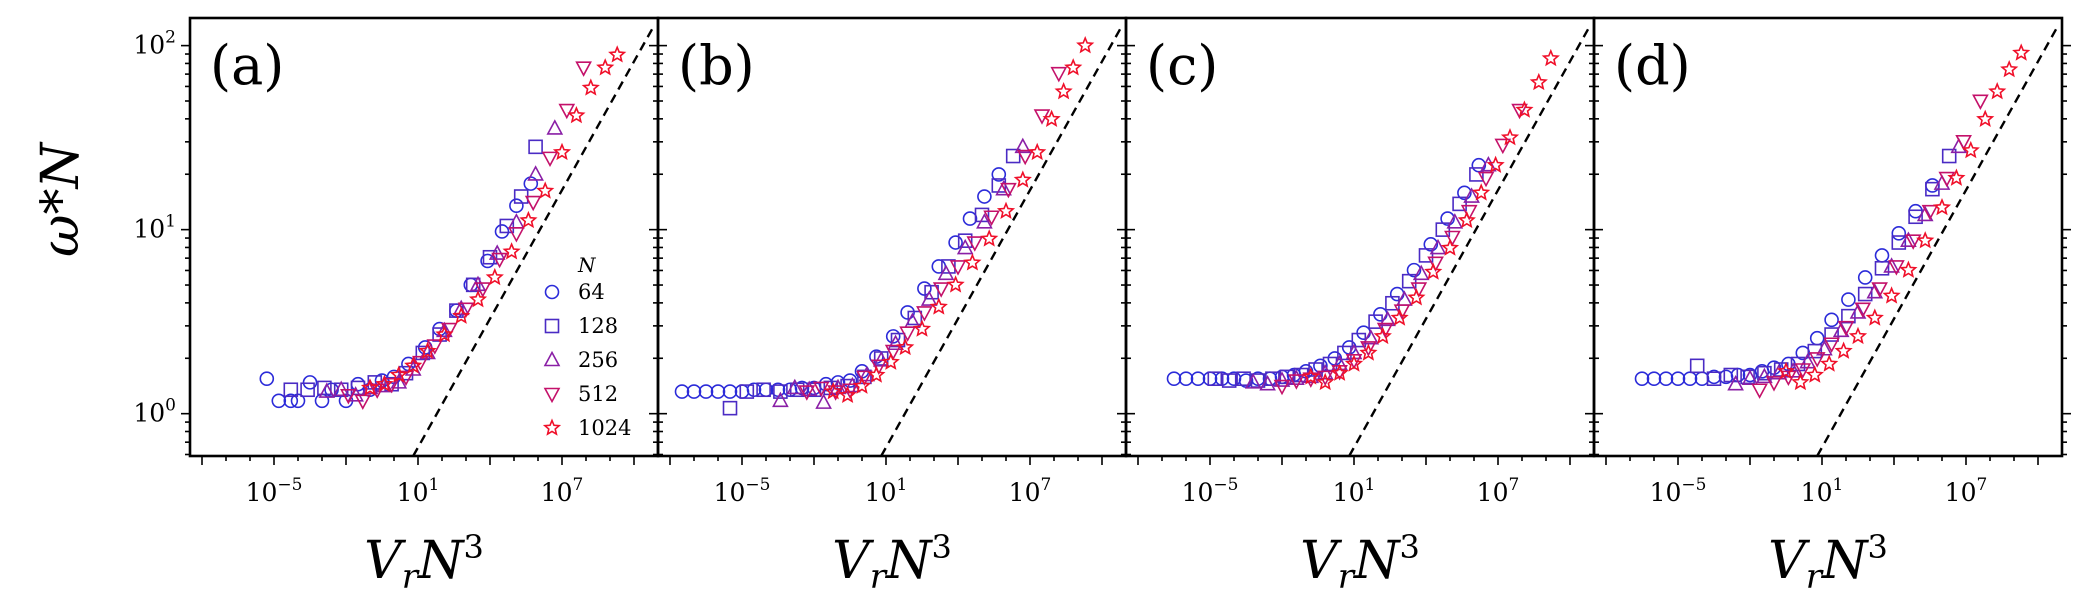 The width and height of the screenshot is (2100, 600). What do you see at coordinates (1652, 65) in the screenshot?
I see `panel-label: (d)` at bounding box center [1652, 65].